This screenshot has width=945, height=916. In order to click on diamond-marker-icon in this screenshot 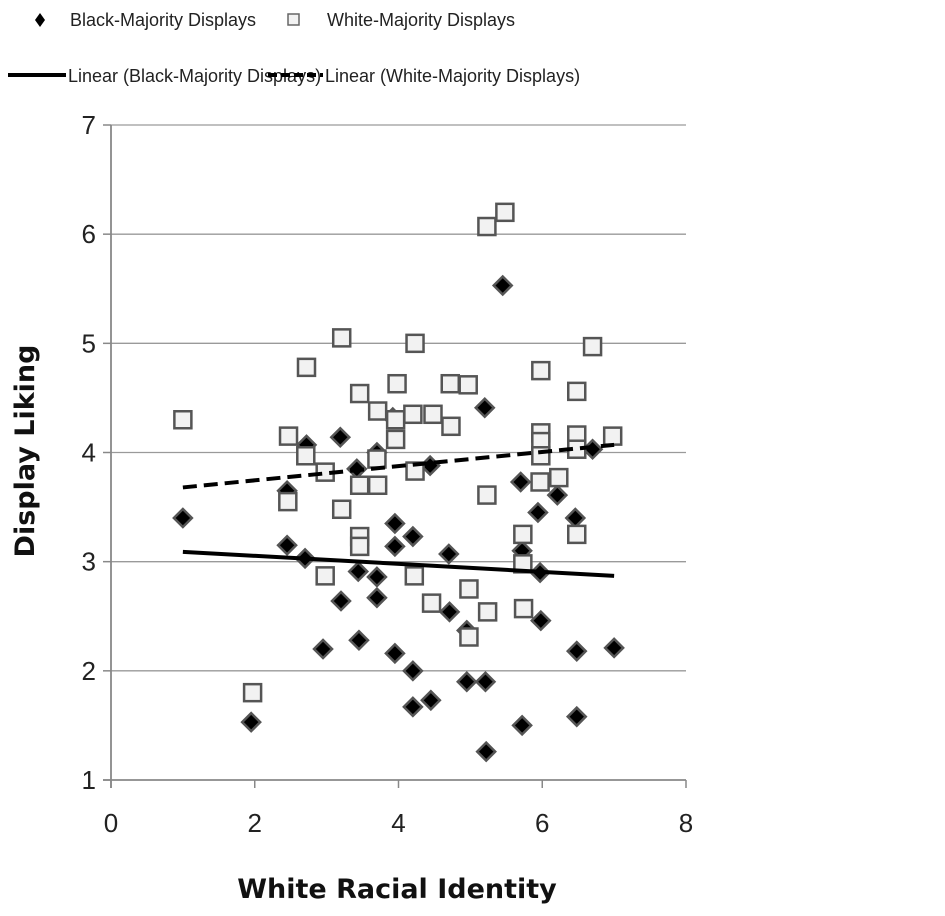, I will do `click(40, 20)`.